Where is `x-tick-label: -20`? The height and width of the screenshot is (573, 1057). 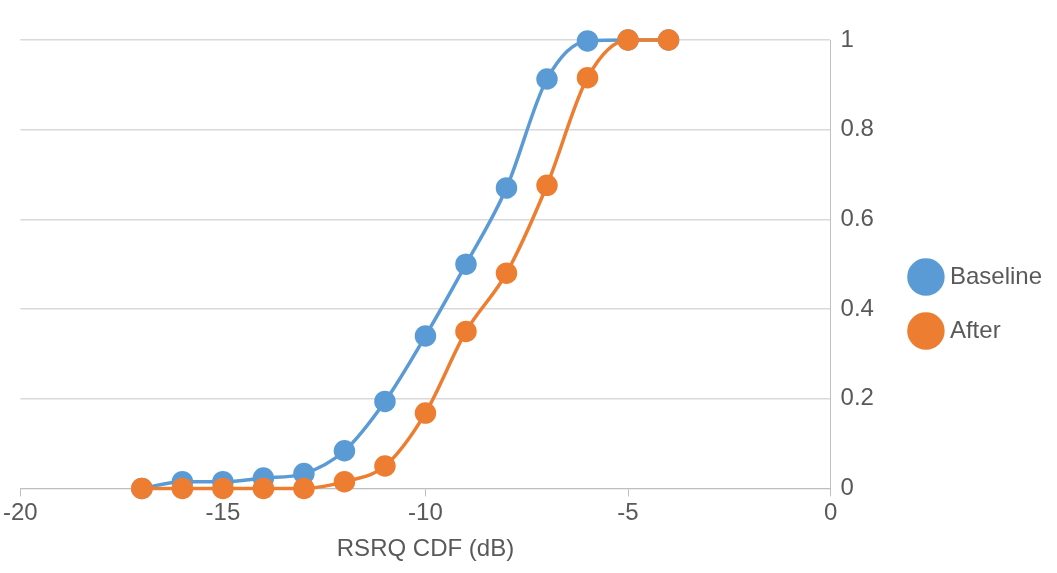
x-tick-label: -20 is located at coordinates (20, 512).